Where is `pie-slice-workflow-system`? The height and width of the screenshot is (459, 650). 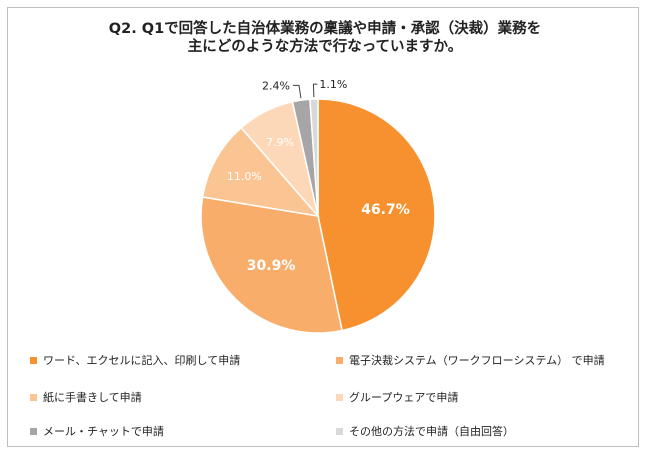 pie-slice-workflow-system is located at coordinates (271, 265).